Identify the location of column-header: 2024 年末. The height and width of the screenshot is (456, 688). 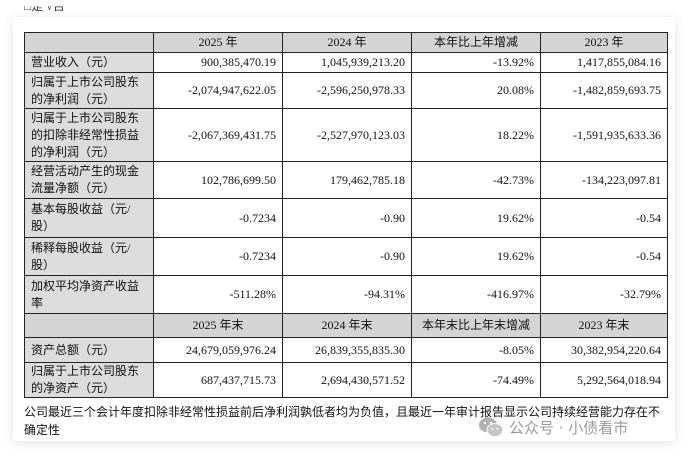
(347, 325).